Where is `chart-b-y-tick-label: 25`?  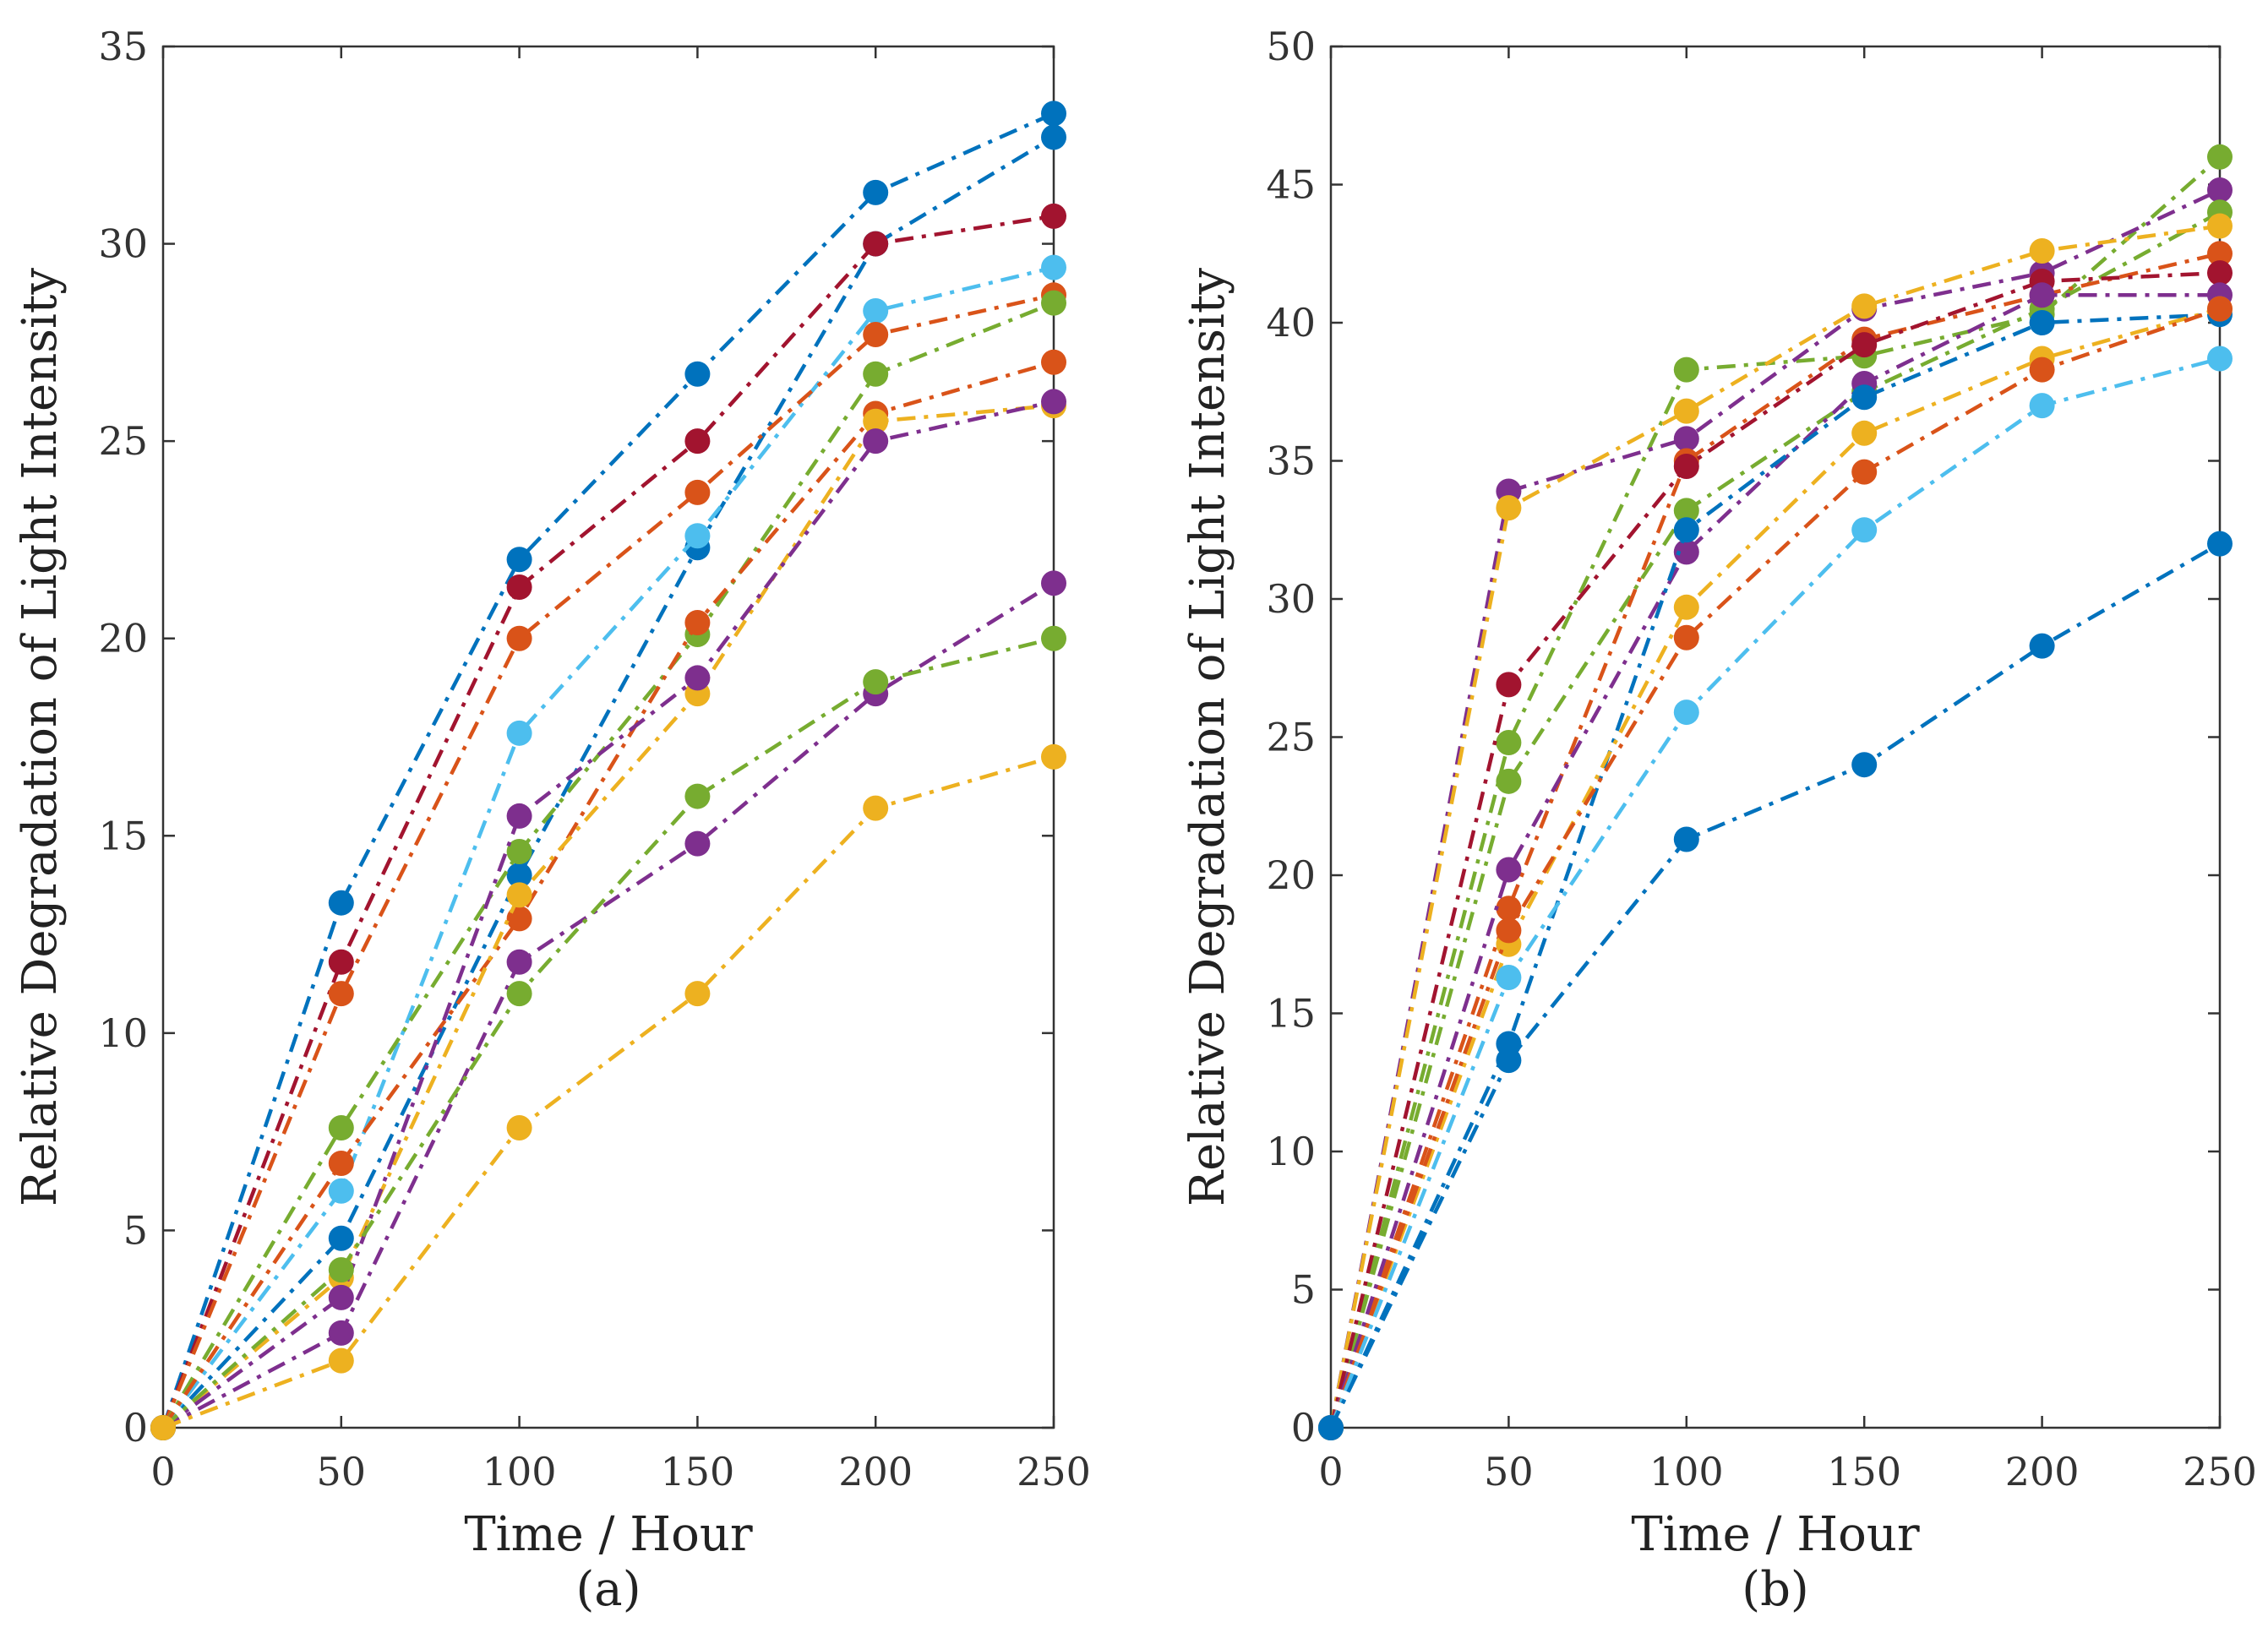 chart-b-y-tick-label: 25 is located at coordinates (1291, 737).